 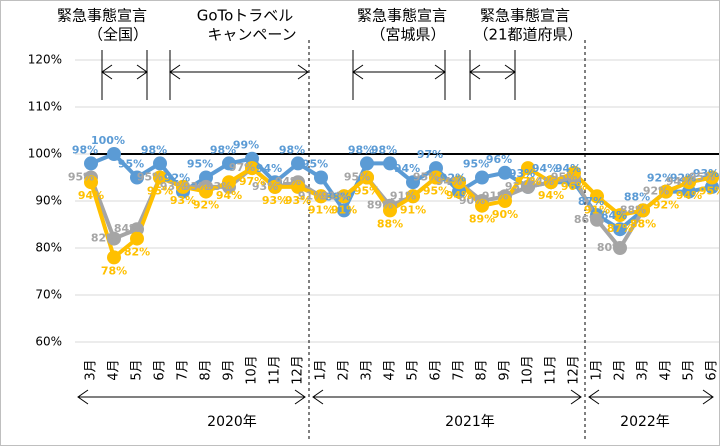 What do you see at coordinates (380, 205) in the screenshot?
I see `data-label: 89%` at bounding box center [380, 205].